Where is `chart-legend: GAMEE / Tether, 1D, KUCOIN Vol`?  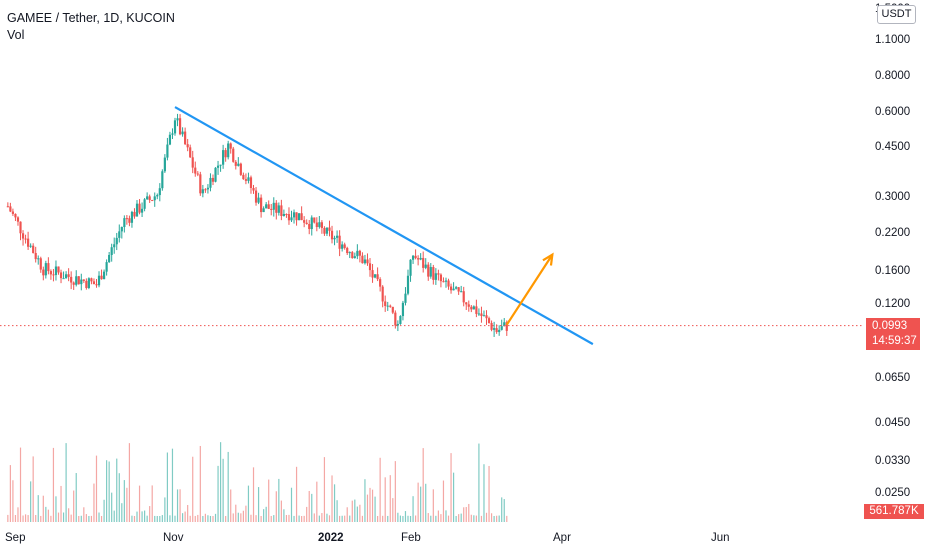 chart-legend: GAMEE / Tether, 1D, KUCOIN Vol is located at coordinates (91, 27).